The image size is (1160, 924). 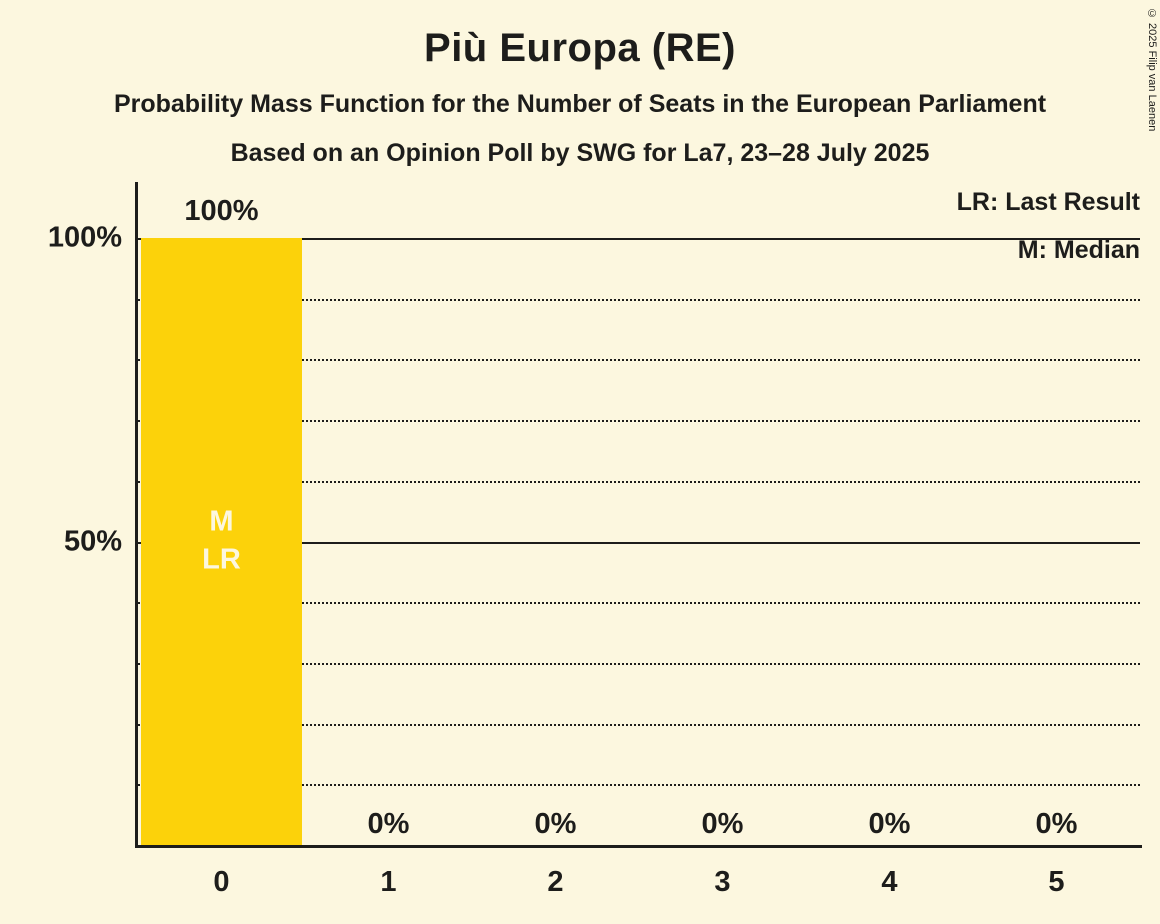 I want to click on bar-slot-0: M LR 100%, so click(x=221, y=520).